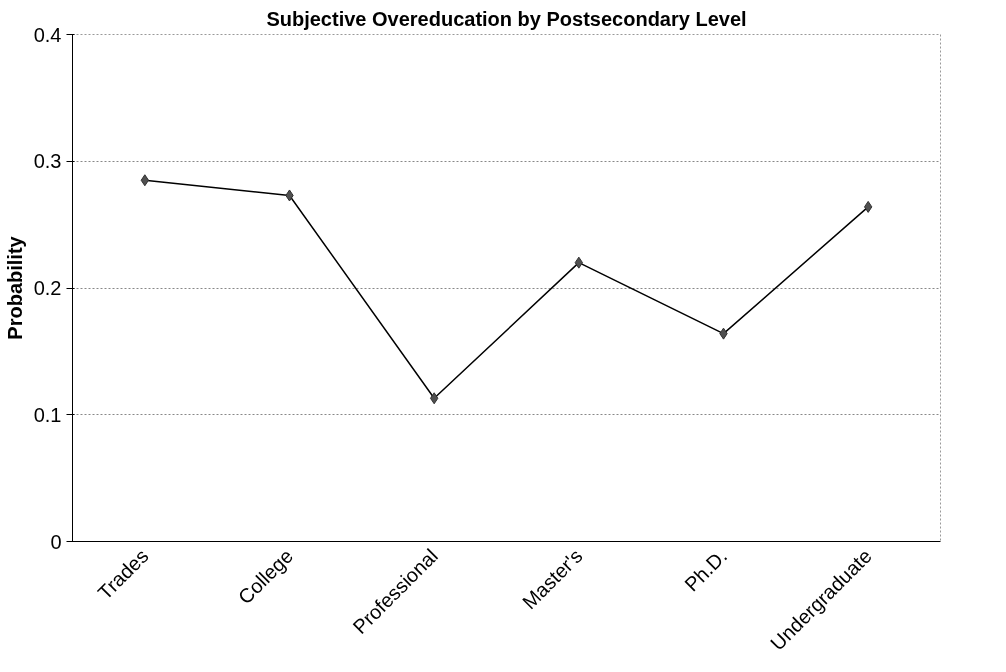  Describe the element at coordinates (47, 34) in the screenshot. I see `y-tick-label: 0.4` at that location.